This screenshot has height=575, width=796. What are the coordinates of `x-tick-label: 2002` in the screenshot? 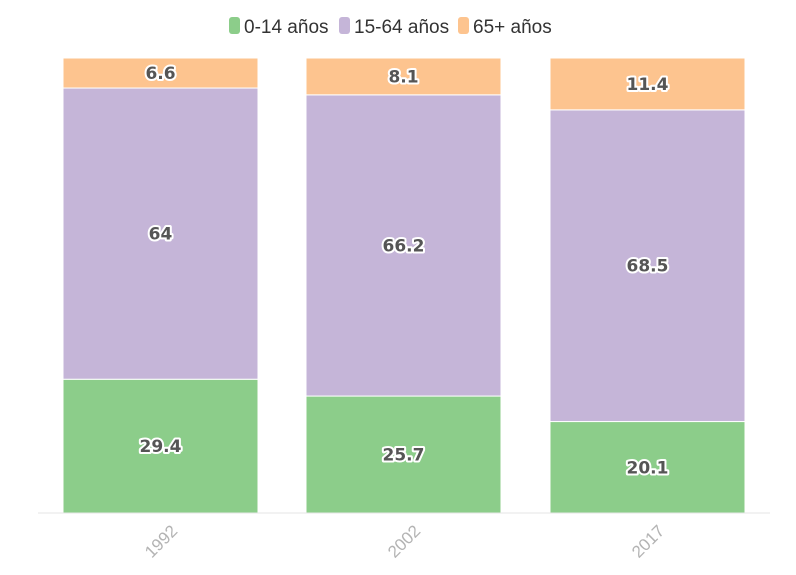 It's located at (404, 541).